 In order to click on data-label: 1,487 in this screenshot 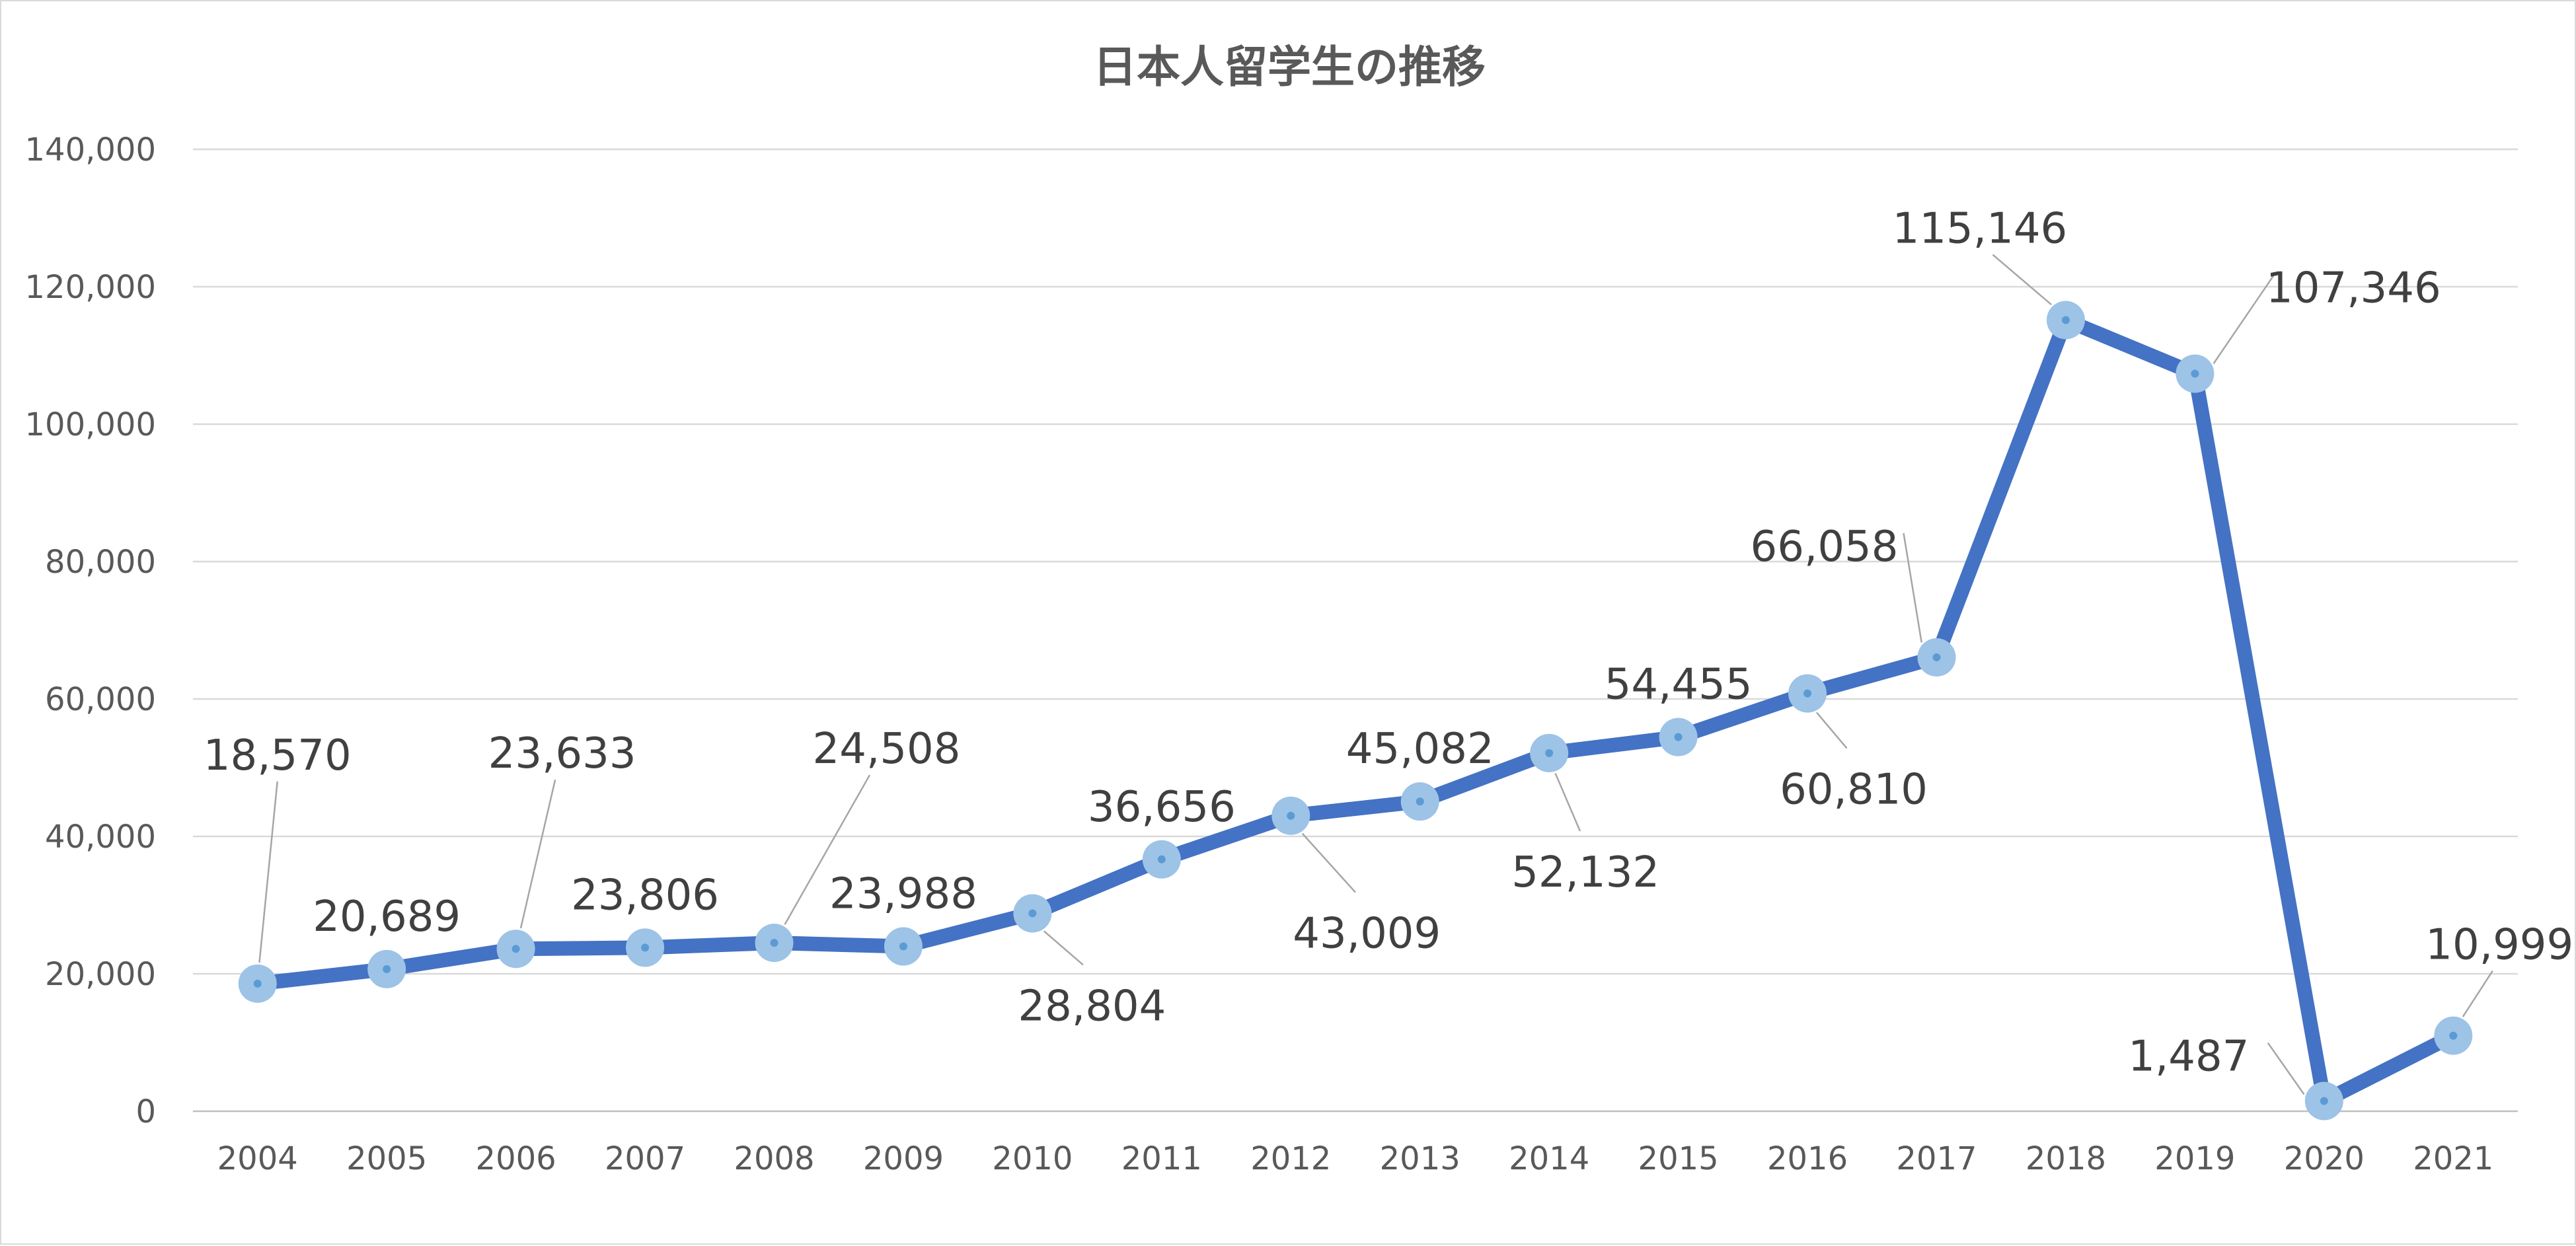, I will do `click(2188, 1057)`.